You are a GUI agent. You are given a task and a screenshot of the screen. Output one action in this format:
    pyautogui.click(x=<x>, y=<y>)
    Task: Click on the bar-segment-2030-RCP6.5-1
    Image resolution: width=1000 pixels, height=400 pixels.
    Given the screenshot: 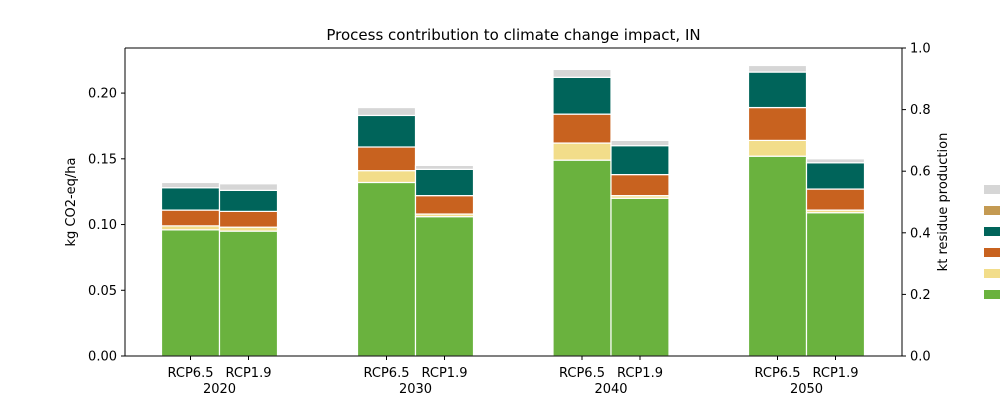 What is the action you would take?
    pyautogui.click(x=386, y=177)
    